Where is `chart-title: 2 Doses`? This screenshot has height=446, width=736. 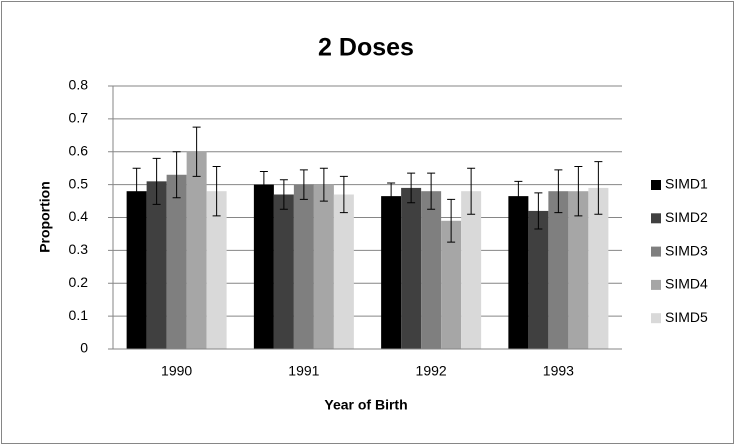 chart-title: 2 Doses is located at coordinates (366, 48).